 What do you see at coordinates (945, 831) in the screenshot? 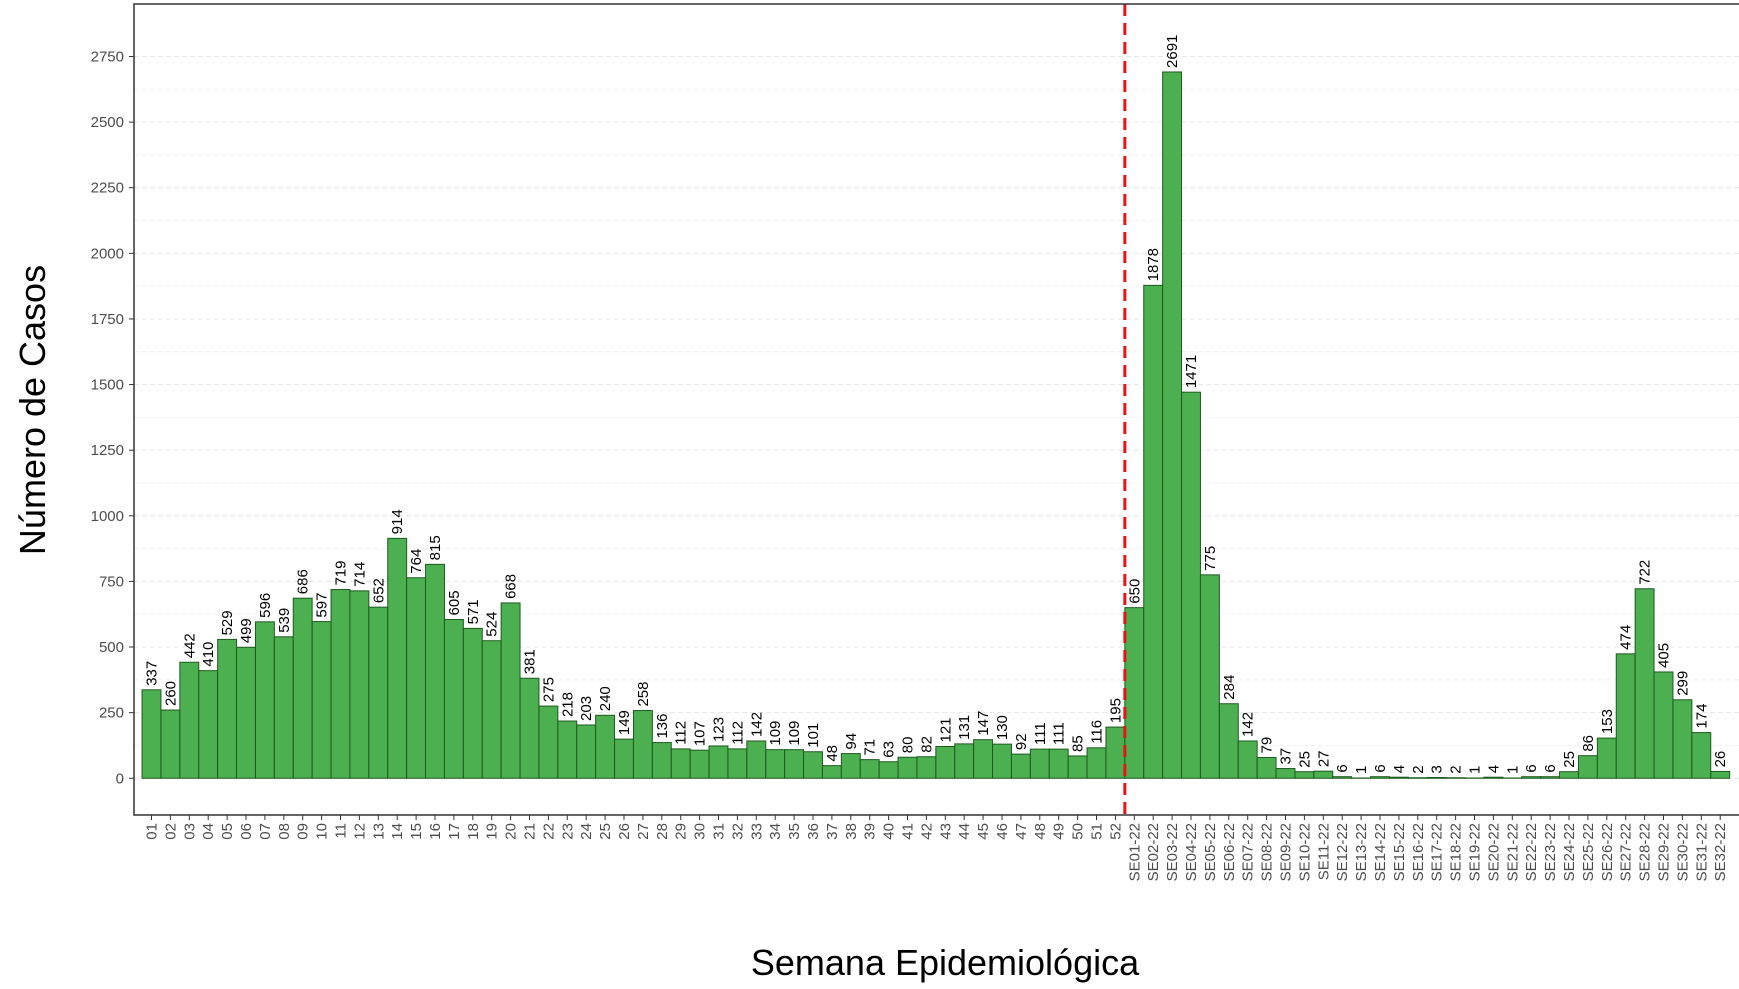
I see `x-tick-label: 43` at bounding box center [945, 831].